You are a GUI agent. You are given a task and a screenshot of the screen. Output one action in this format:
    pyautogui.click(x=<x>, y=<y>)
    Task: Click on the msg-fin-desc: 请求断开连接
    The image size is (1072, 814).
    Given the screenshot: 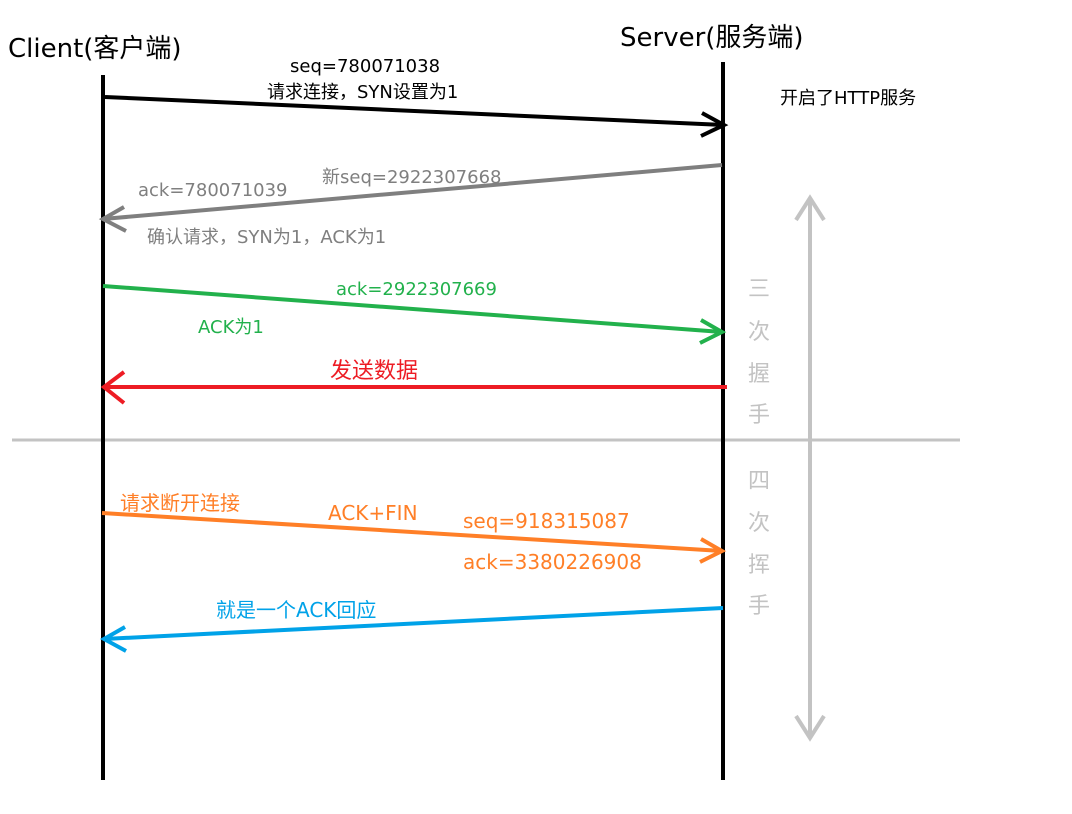 What is the action you would take?
    pyautogui.click(x=180, y=503)
    